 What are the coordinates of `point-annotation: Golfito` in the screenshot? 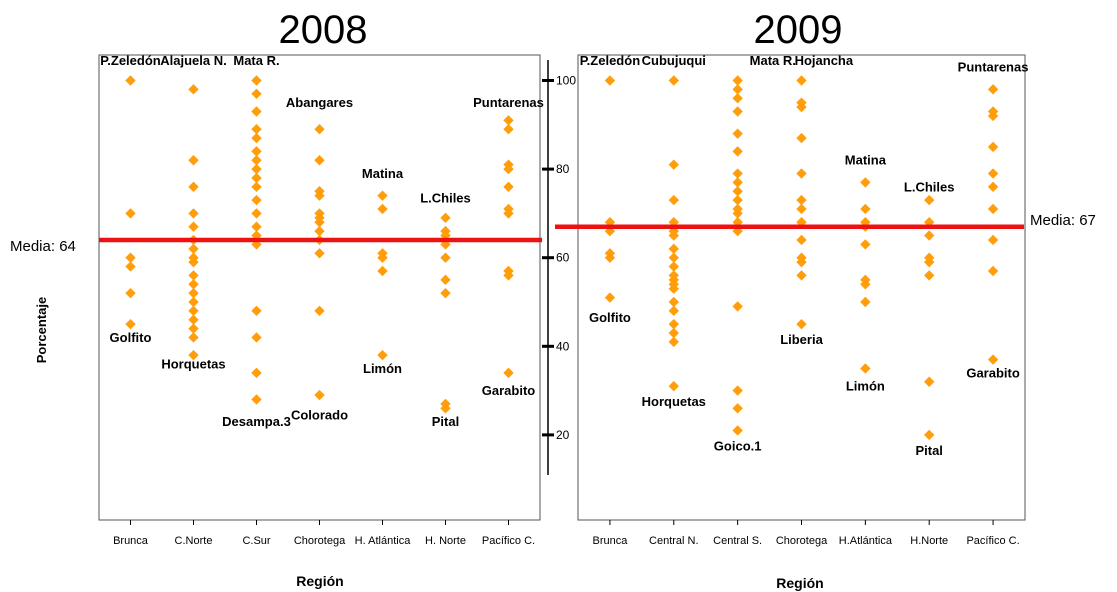 It's located at (610, 317).